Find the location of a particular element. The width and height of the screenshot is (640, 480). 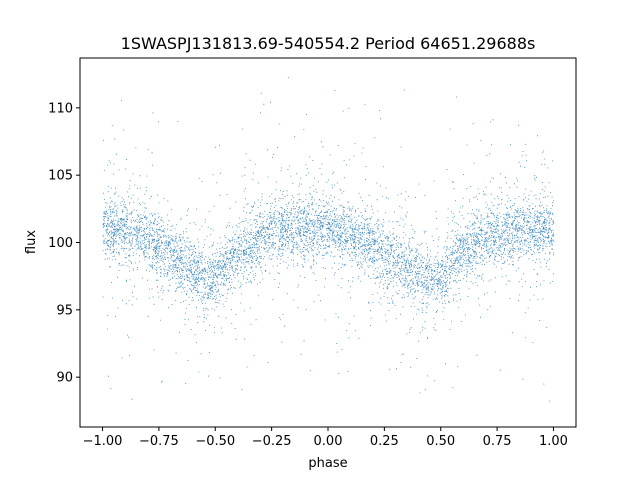

y-tick-label: 95 is located at coordinates (64, 310).